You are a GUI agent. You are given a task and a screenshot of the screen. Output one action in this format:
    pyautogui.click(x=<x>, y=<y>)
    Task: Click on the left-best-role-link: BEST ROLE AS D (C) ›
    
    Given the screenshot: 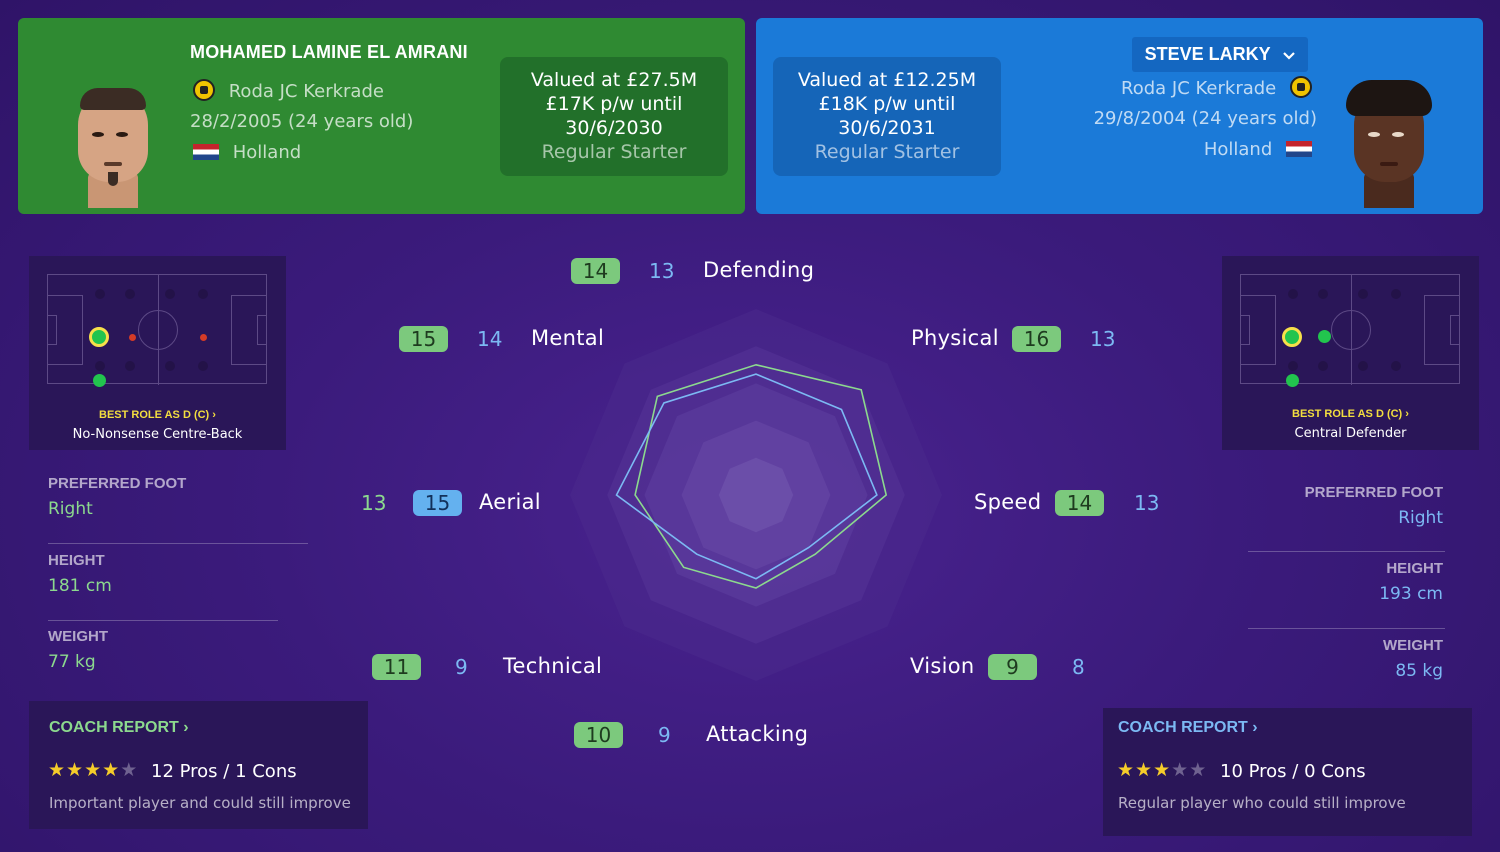 What is the action you would take?
    pyautogui.click(x=157, y=415)
    